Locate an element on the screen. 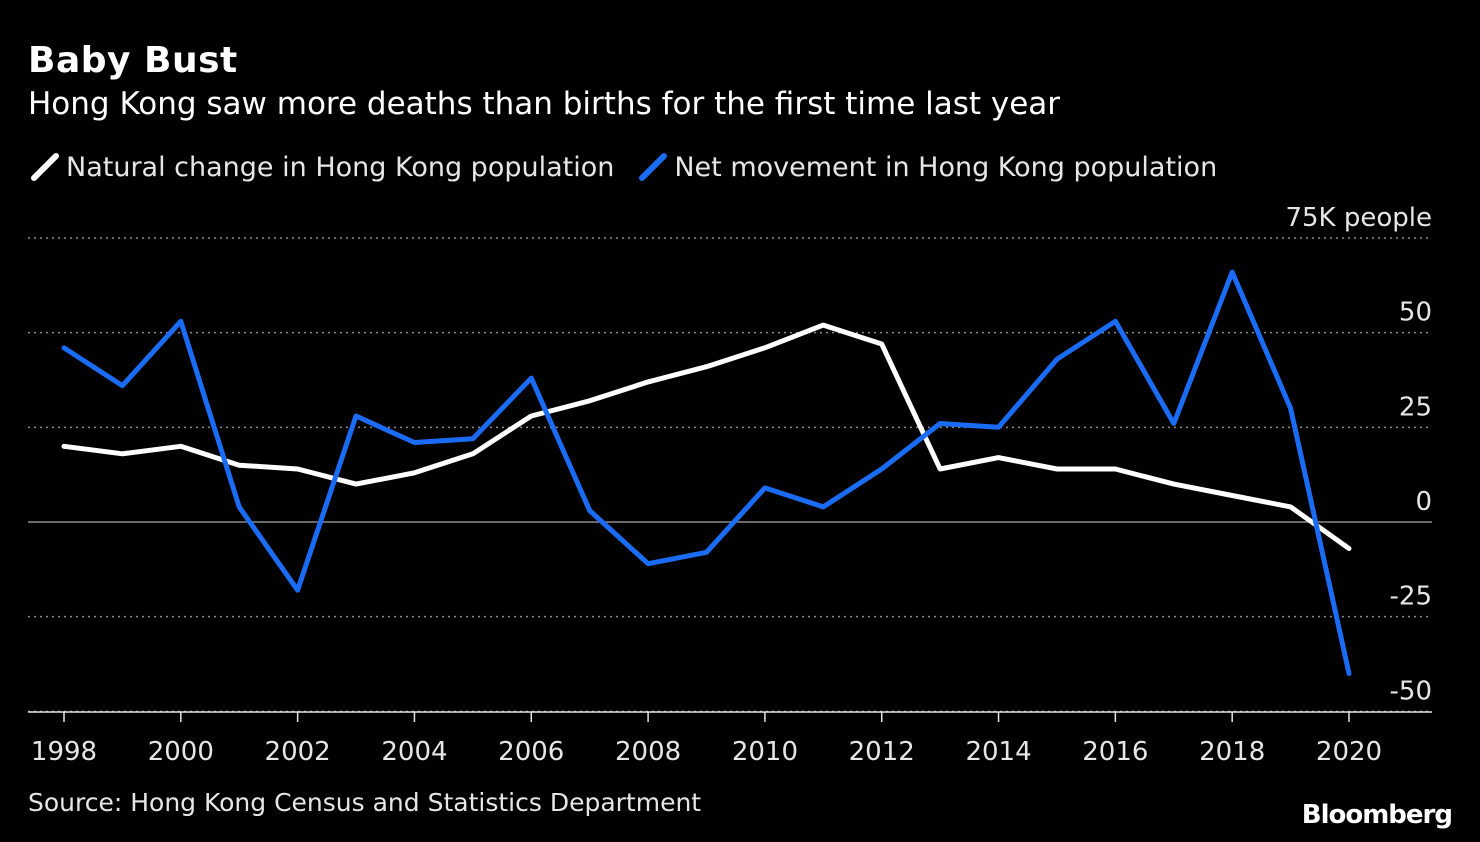 Image resolution: width=1480 pixels, height=842 pixels. legend-label-net-movement: Net movement in Hong Kong population is located at coordinates (946, 167).